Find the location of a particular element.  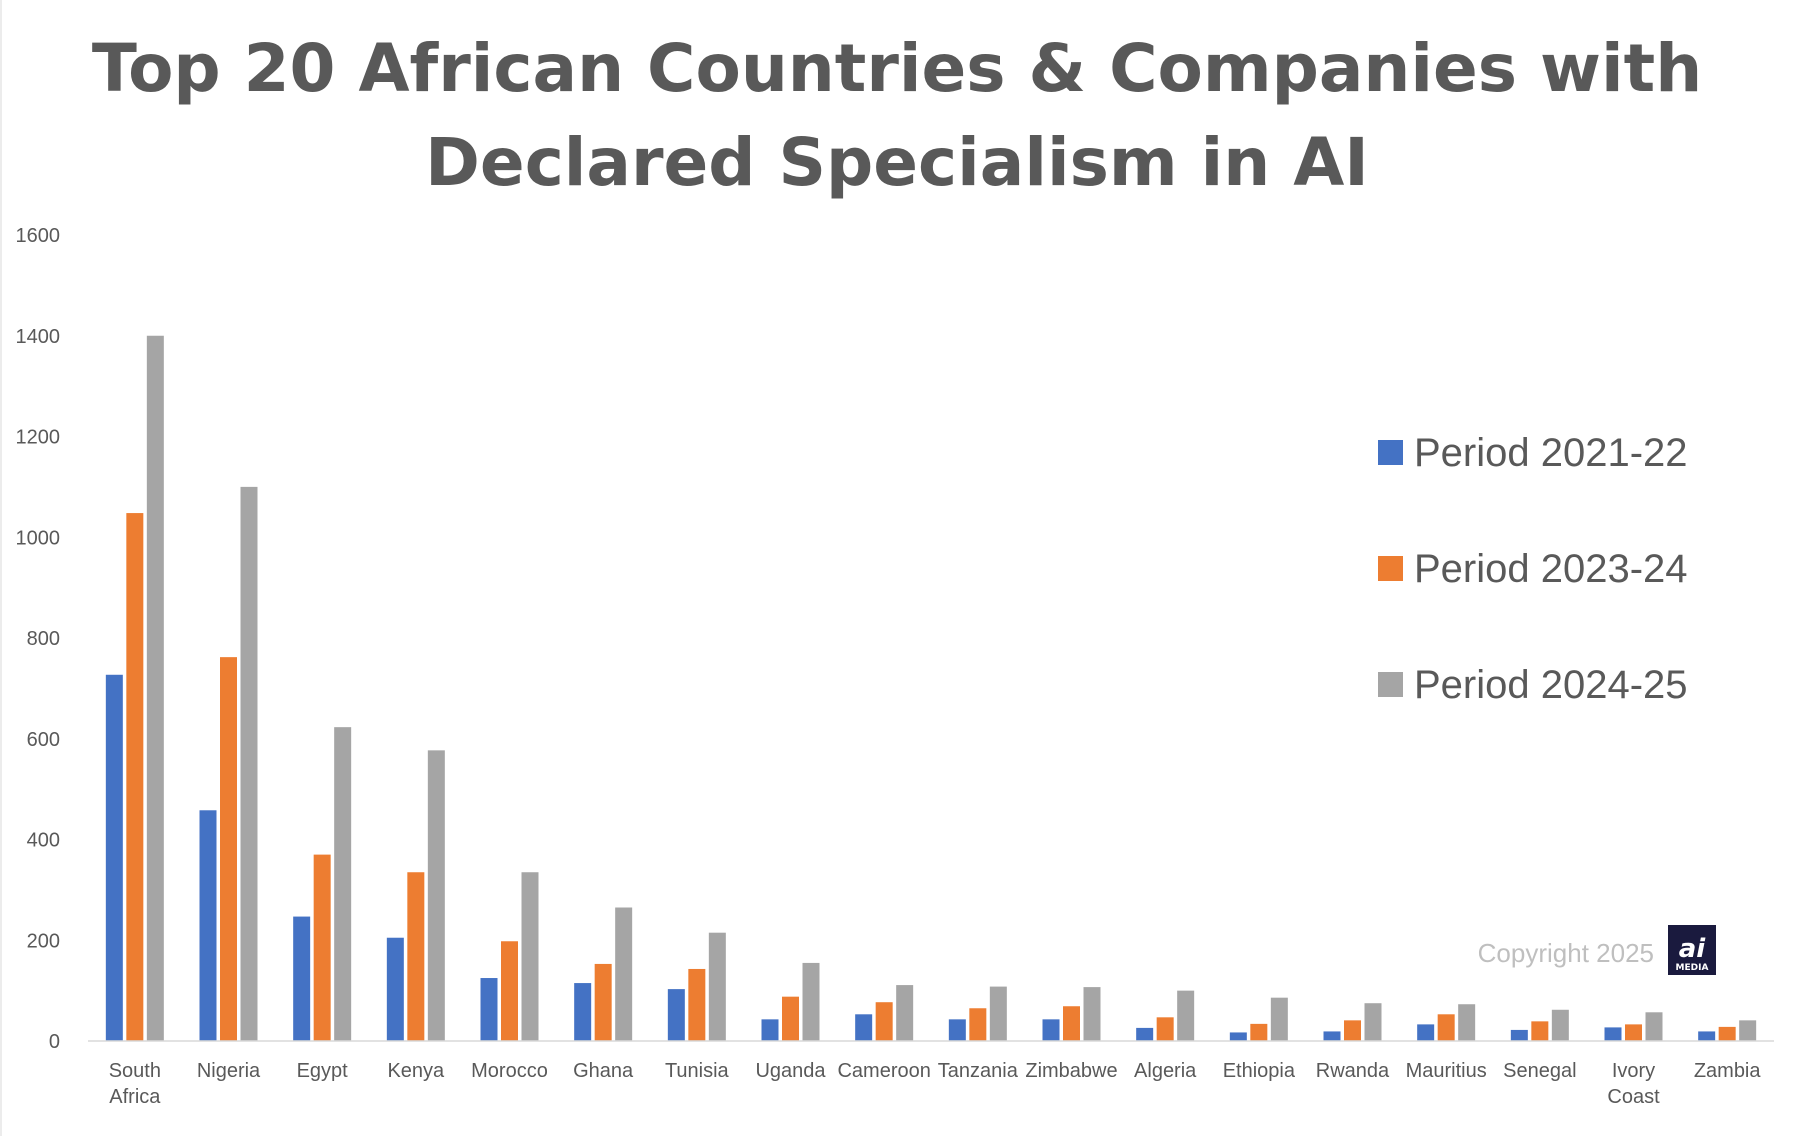

y-tick-label: 1400 is located at coordinates (38, 337).